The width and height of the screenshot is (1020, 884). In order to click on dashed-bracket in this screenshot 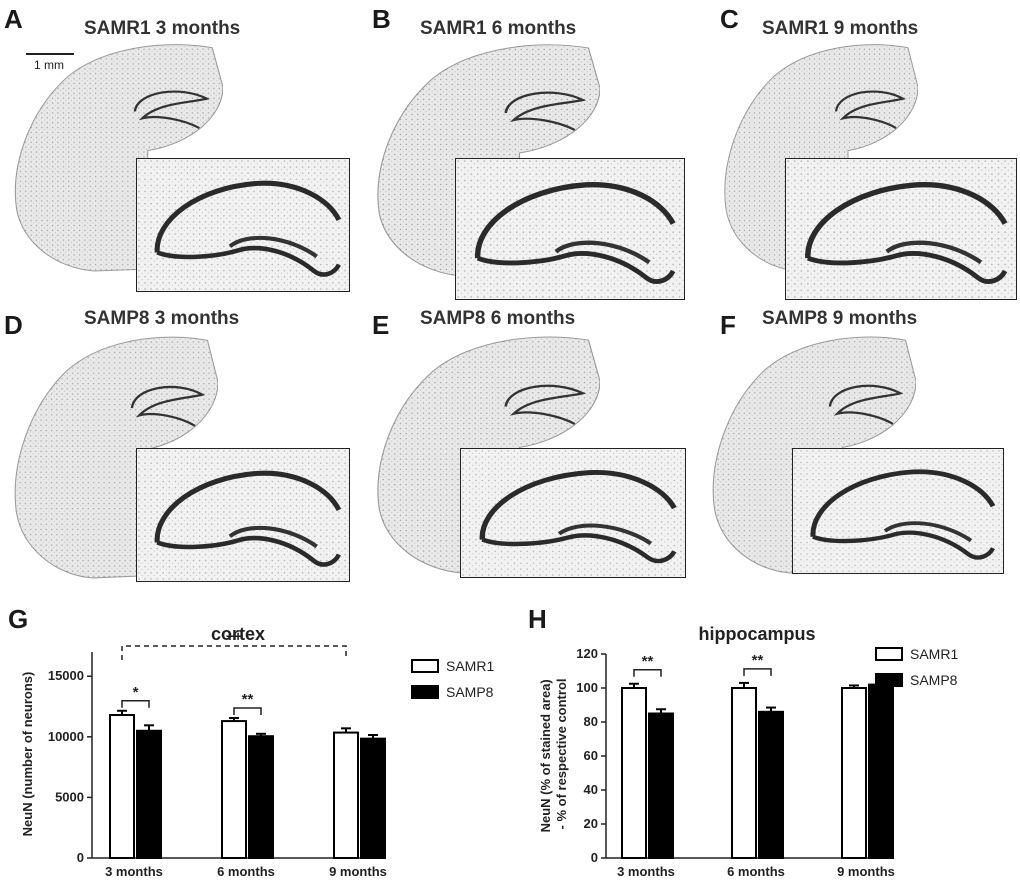, I will do `click(234, 652)`.